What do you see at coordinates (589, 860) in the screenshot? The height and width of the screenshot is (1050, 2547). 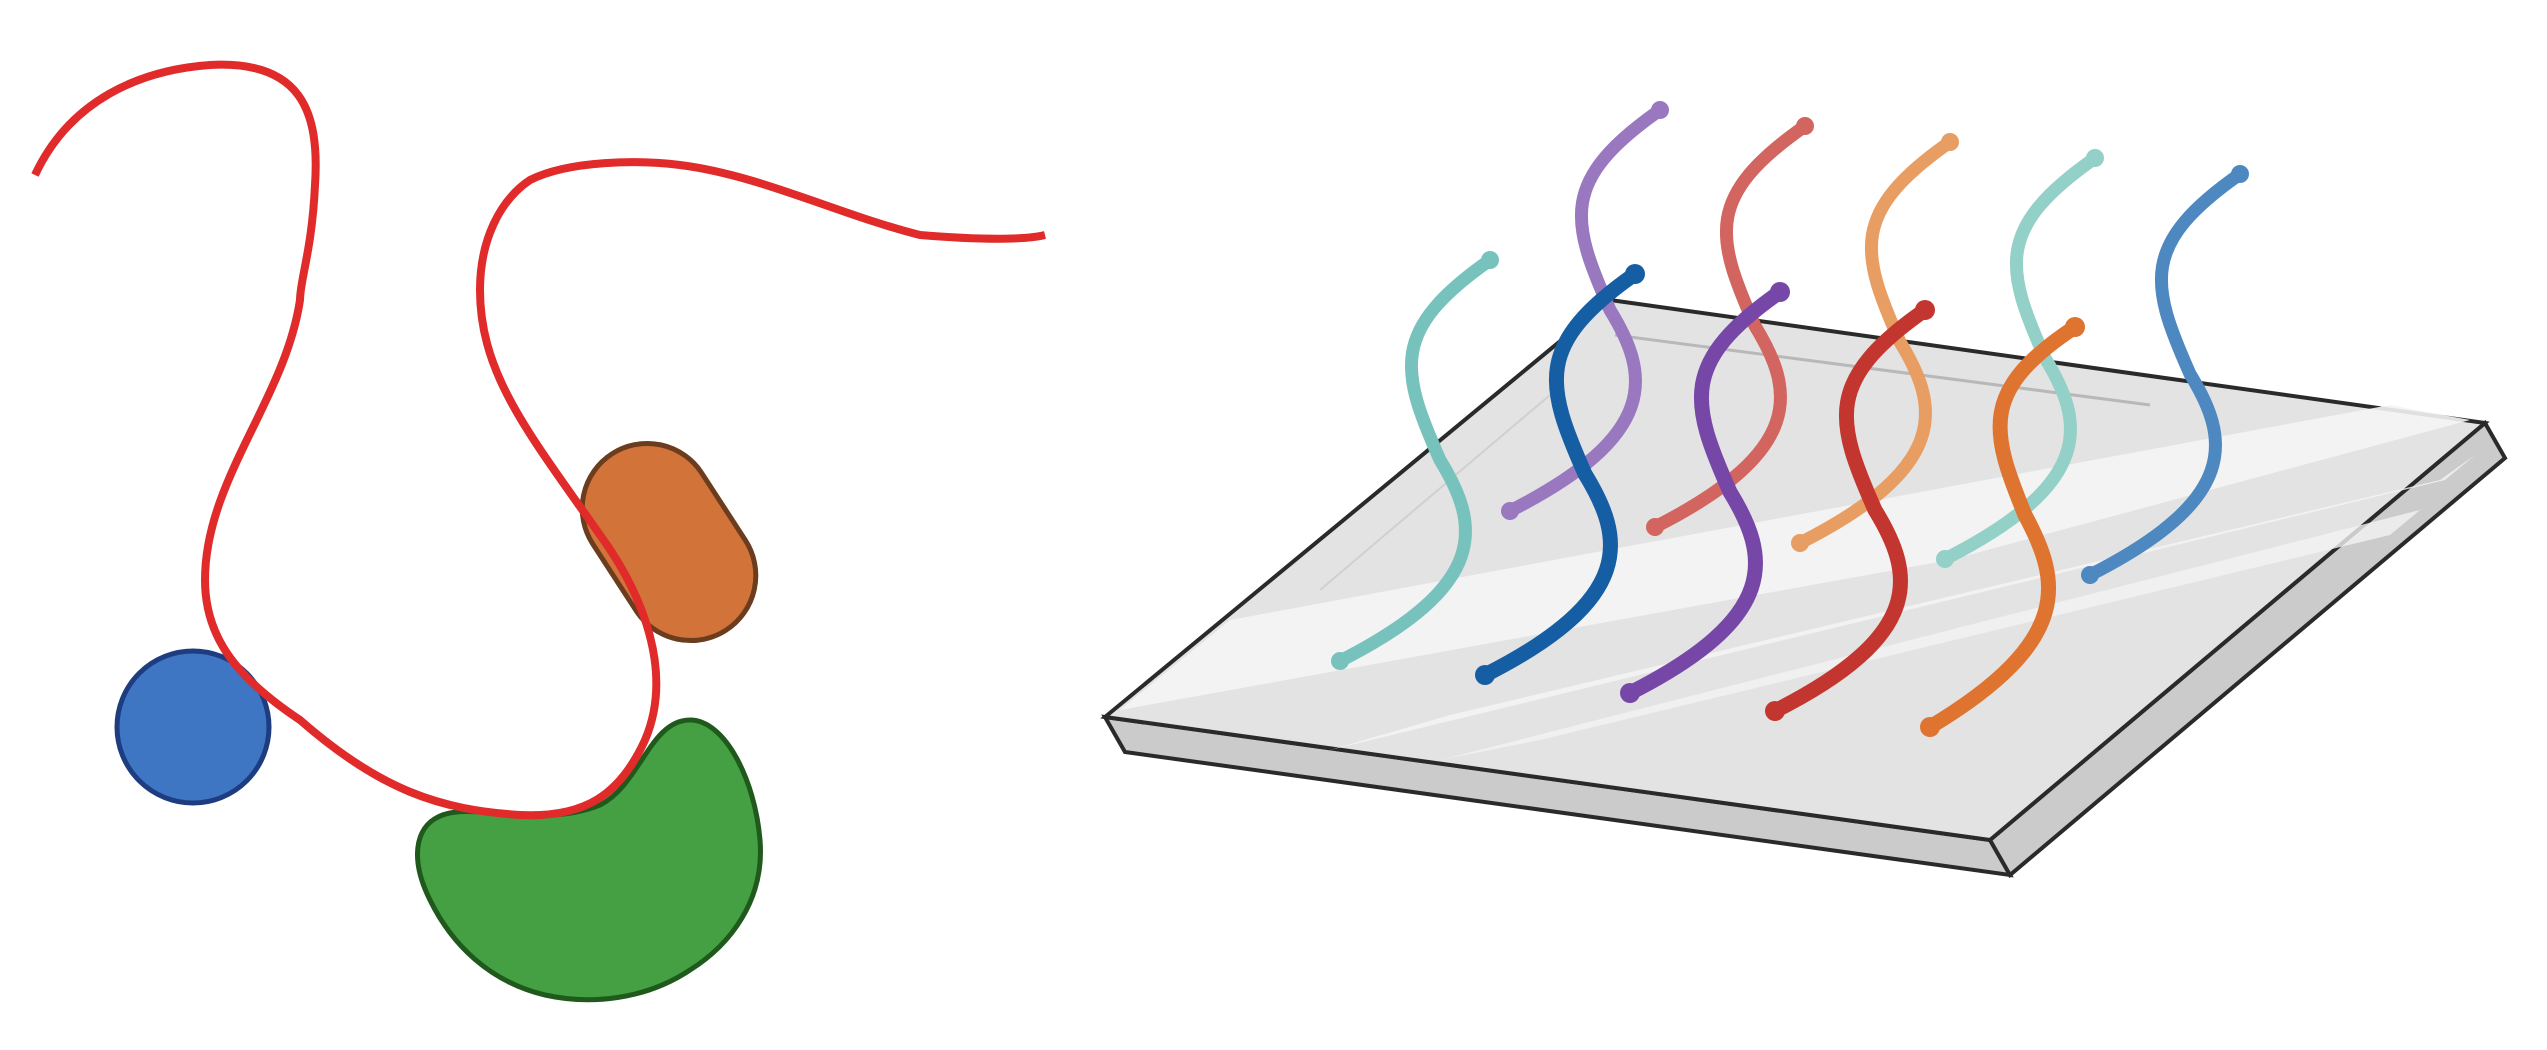 I see `green-blob` at bounding box center [589, 860].